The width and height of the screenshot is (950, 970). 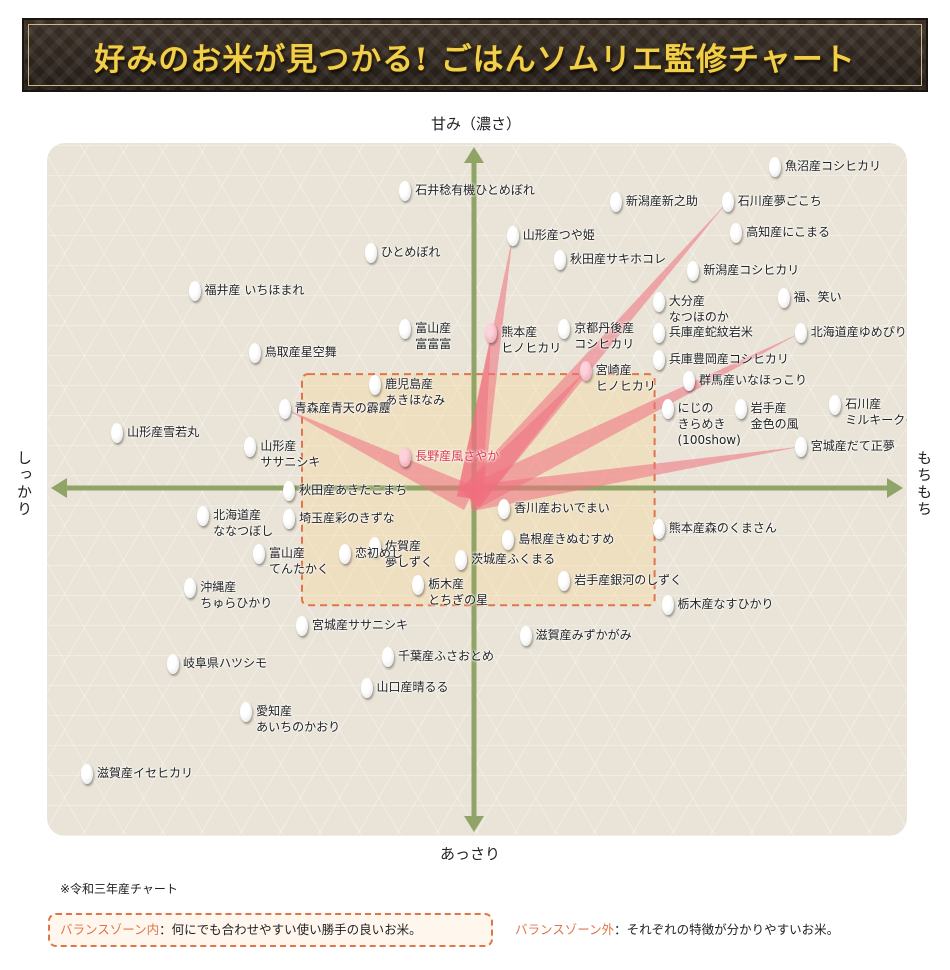 What do you see at coordinates (475, 55) in the screenshot?
I see `title-banner: 好みのお米が見つかる! ごはんソムリエ監修チャート` at bounding box center [475, 55].